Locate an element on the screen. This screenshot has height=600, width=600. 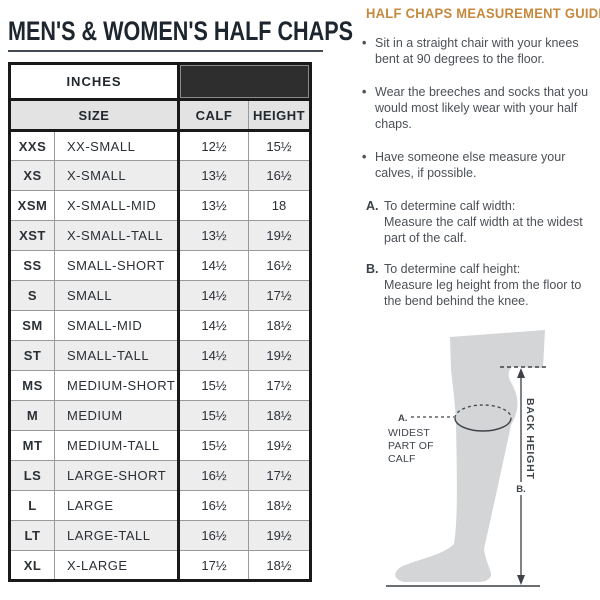
size-code: LS is located at coordinates (32, 475).